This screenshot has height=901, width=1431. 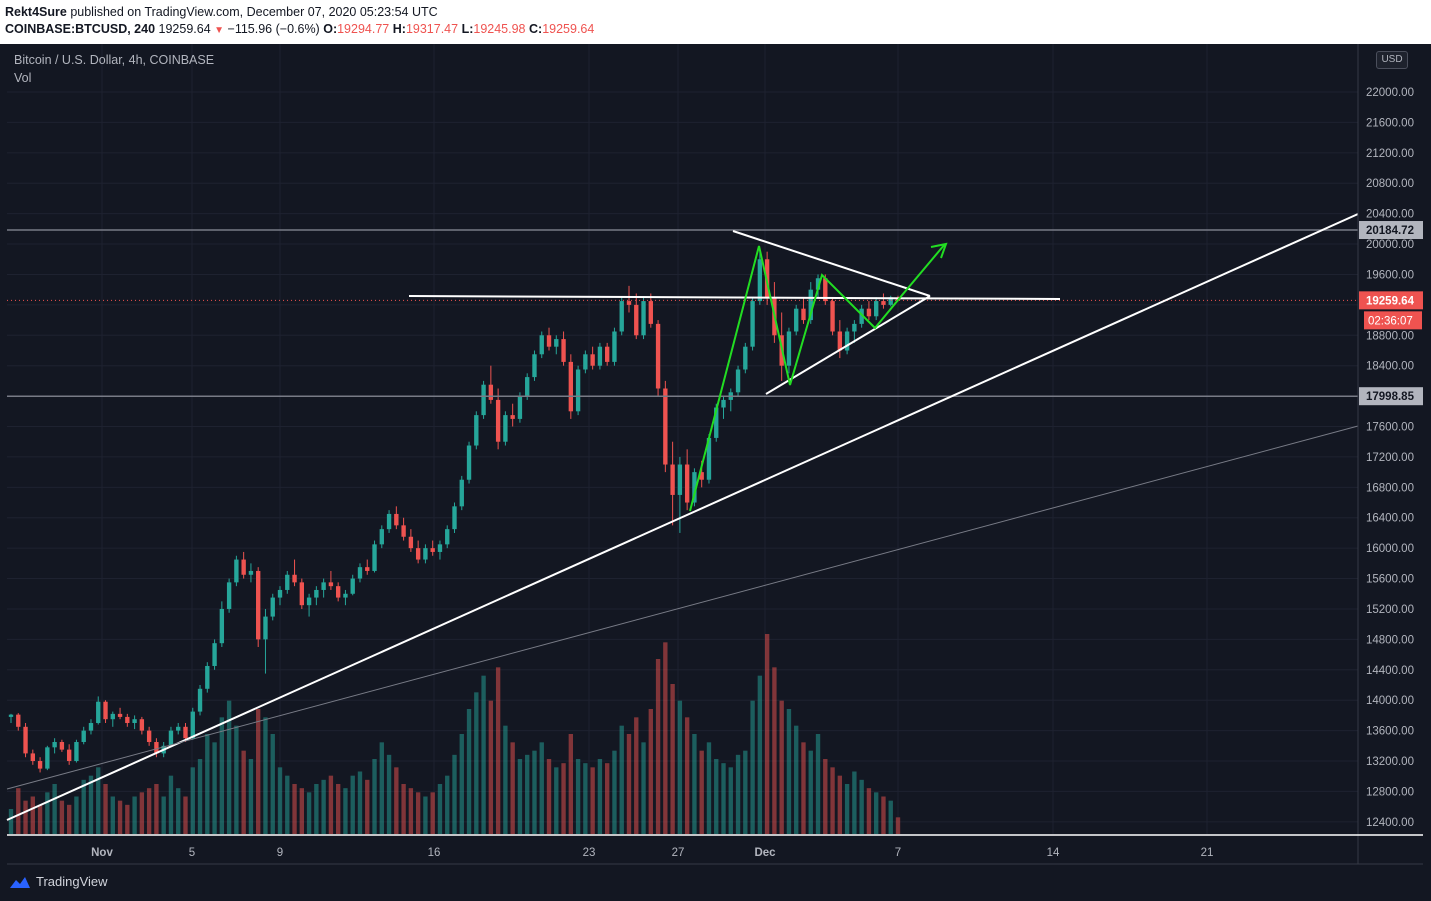 What do you see at coordinates (80, 29) in the screenshot?
I see `symbol-label: COINBASE:BTCUSD, 240` at bounding box center [80, 29].